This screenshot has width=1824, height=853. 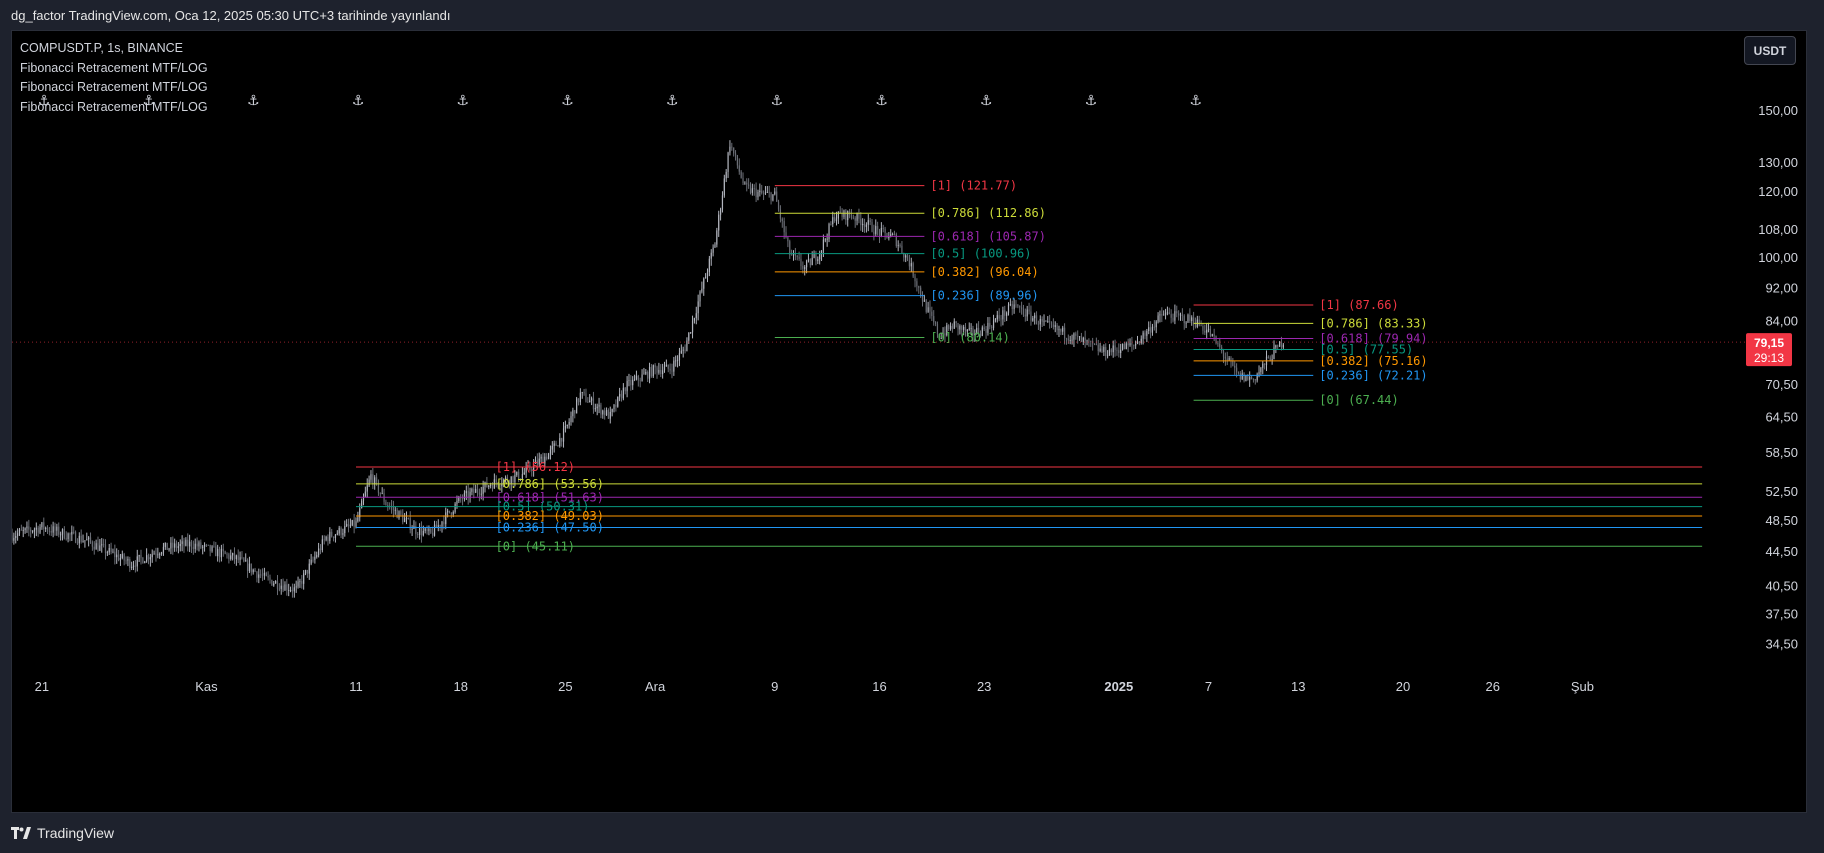 What do you see at coordinates (1373, 361) in the screenshot?
I see `fib-level-label: [0.382] (75.16)` at bounding box center [1373, 361].